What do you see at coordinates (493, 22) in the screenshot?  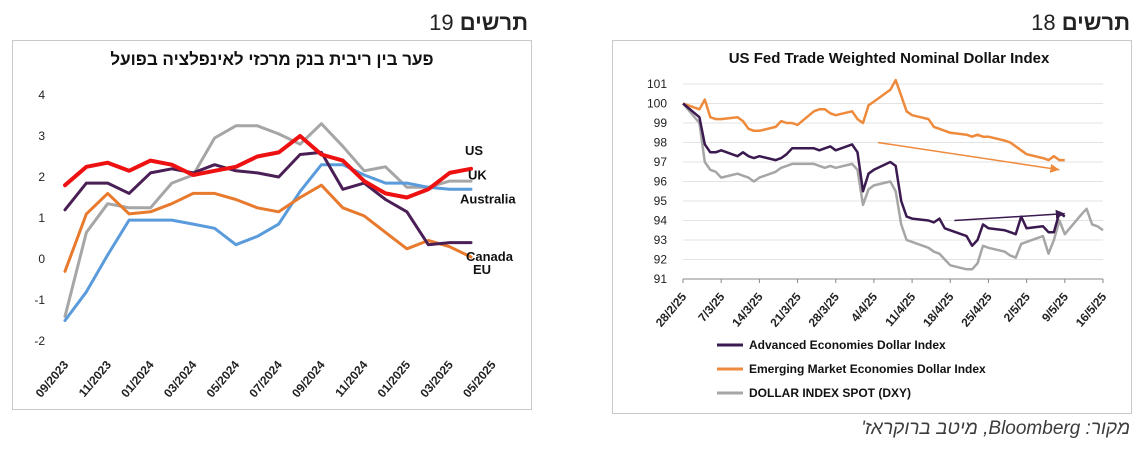 I see `figure-19-word: תרשים` at bounding box center [493, 22].